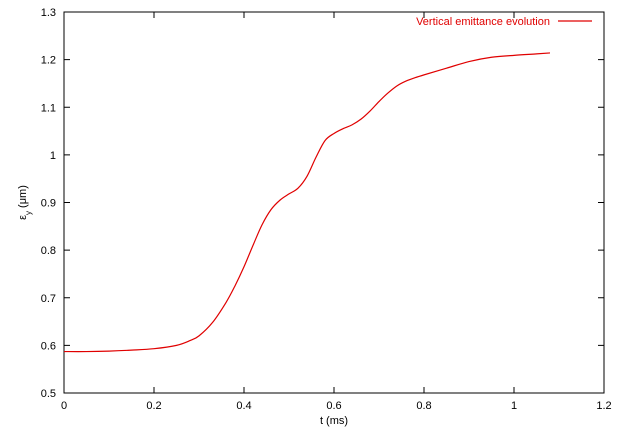 This screenshot has height=431, width=623. I want to click on legend-label: Vertical emittance evolution, so click(483, 22).